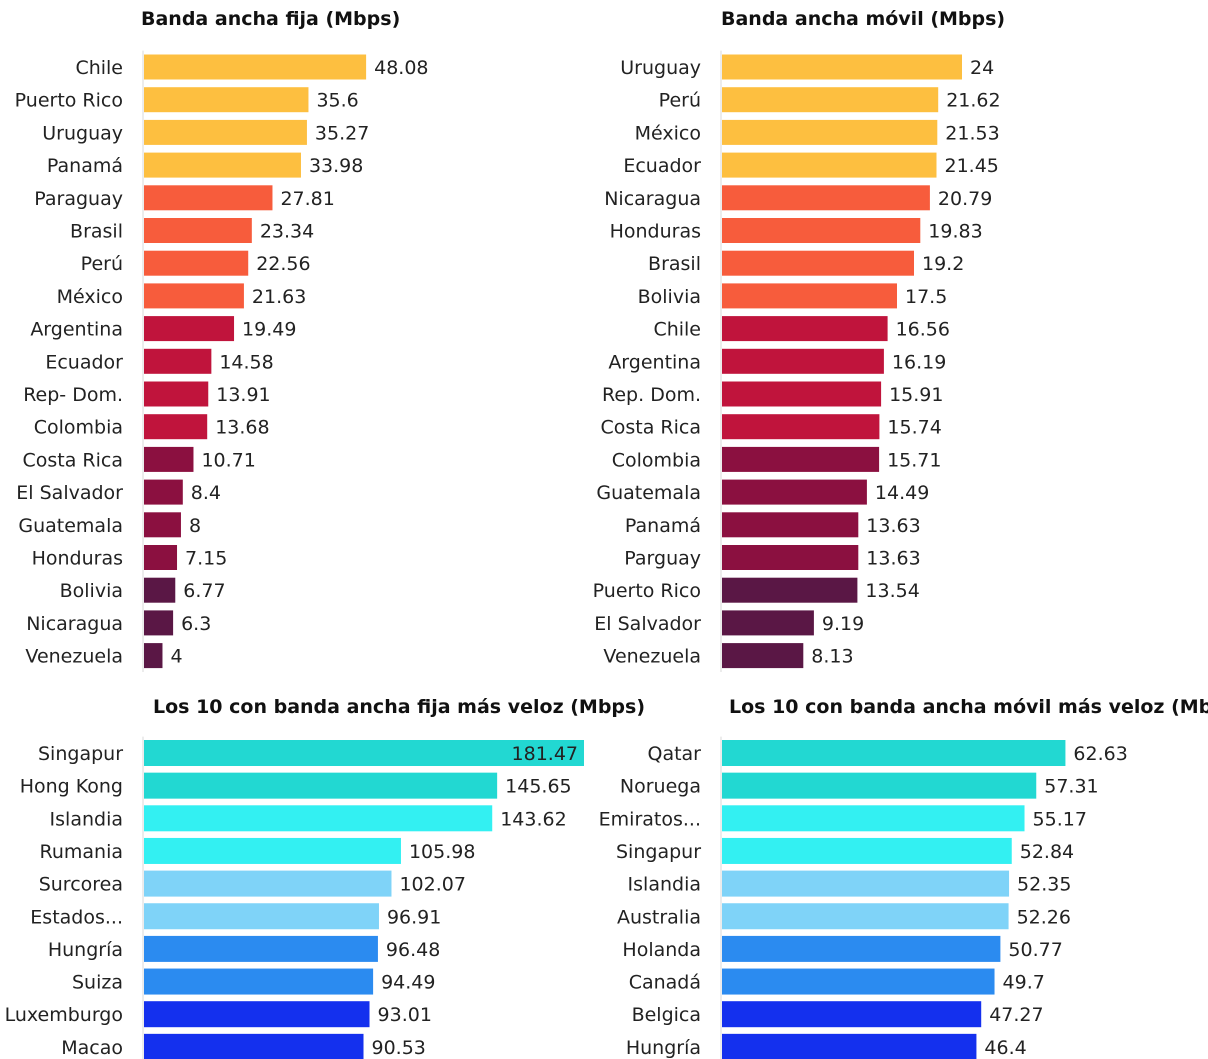 This screenshot has width=1208, height=1059. Describe the element at coordinates (270, 19) in the screenshot. I see `chart-title: Banda ancha fija (Mbps)` at that location.